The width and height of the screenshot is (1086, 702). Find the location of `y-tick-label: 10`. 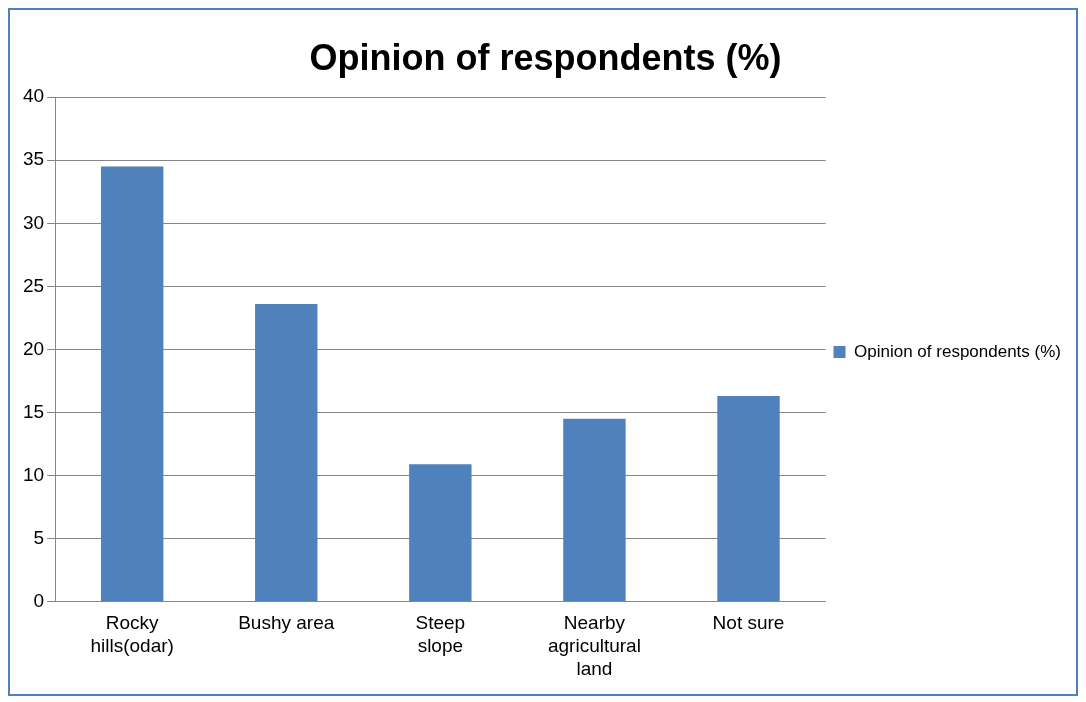

y-tick-label: 10 is located at coordinates (33, 474).